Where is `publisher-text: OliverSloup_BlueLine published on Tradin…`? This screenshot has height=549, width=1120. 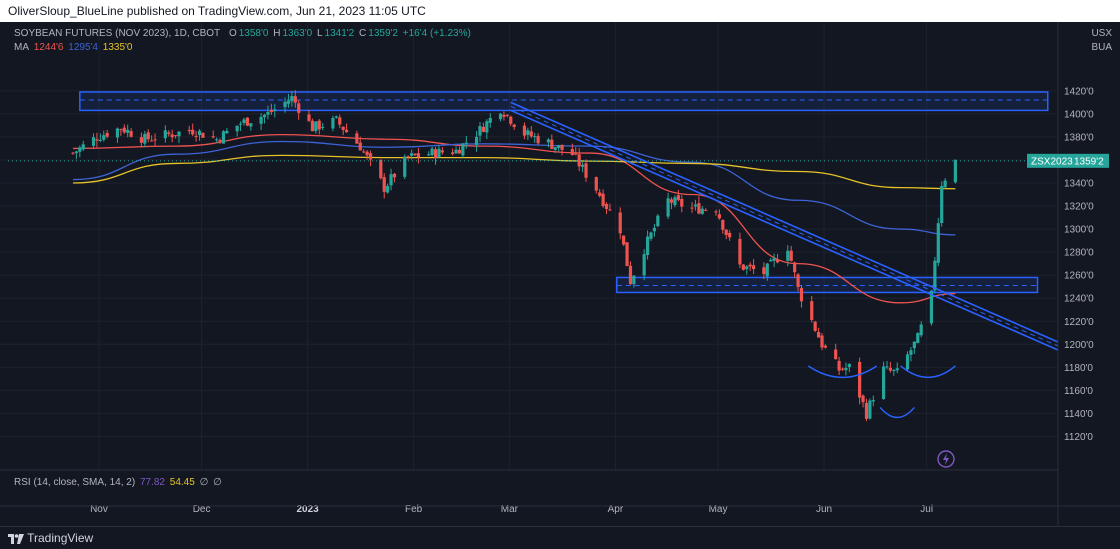
publisher-text: OliverSloup_BlueLine published on Tradin… is located at coordinates (217, 11).